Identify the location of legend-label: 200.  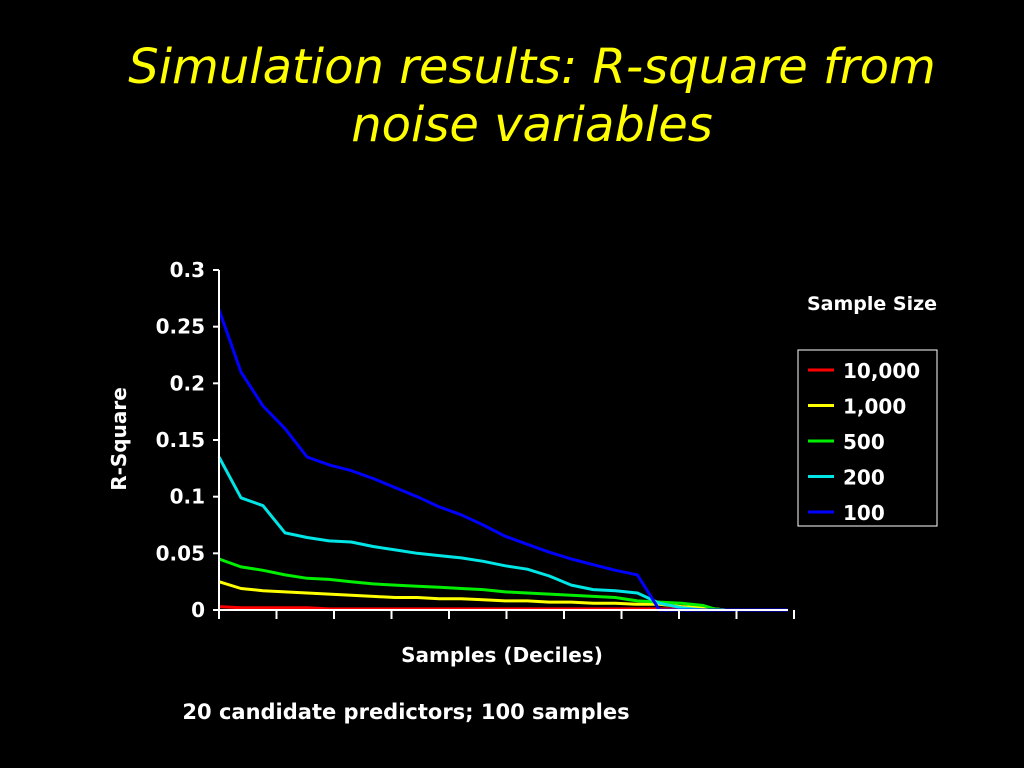
(864, 478).